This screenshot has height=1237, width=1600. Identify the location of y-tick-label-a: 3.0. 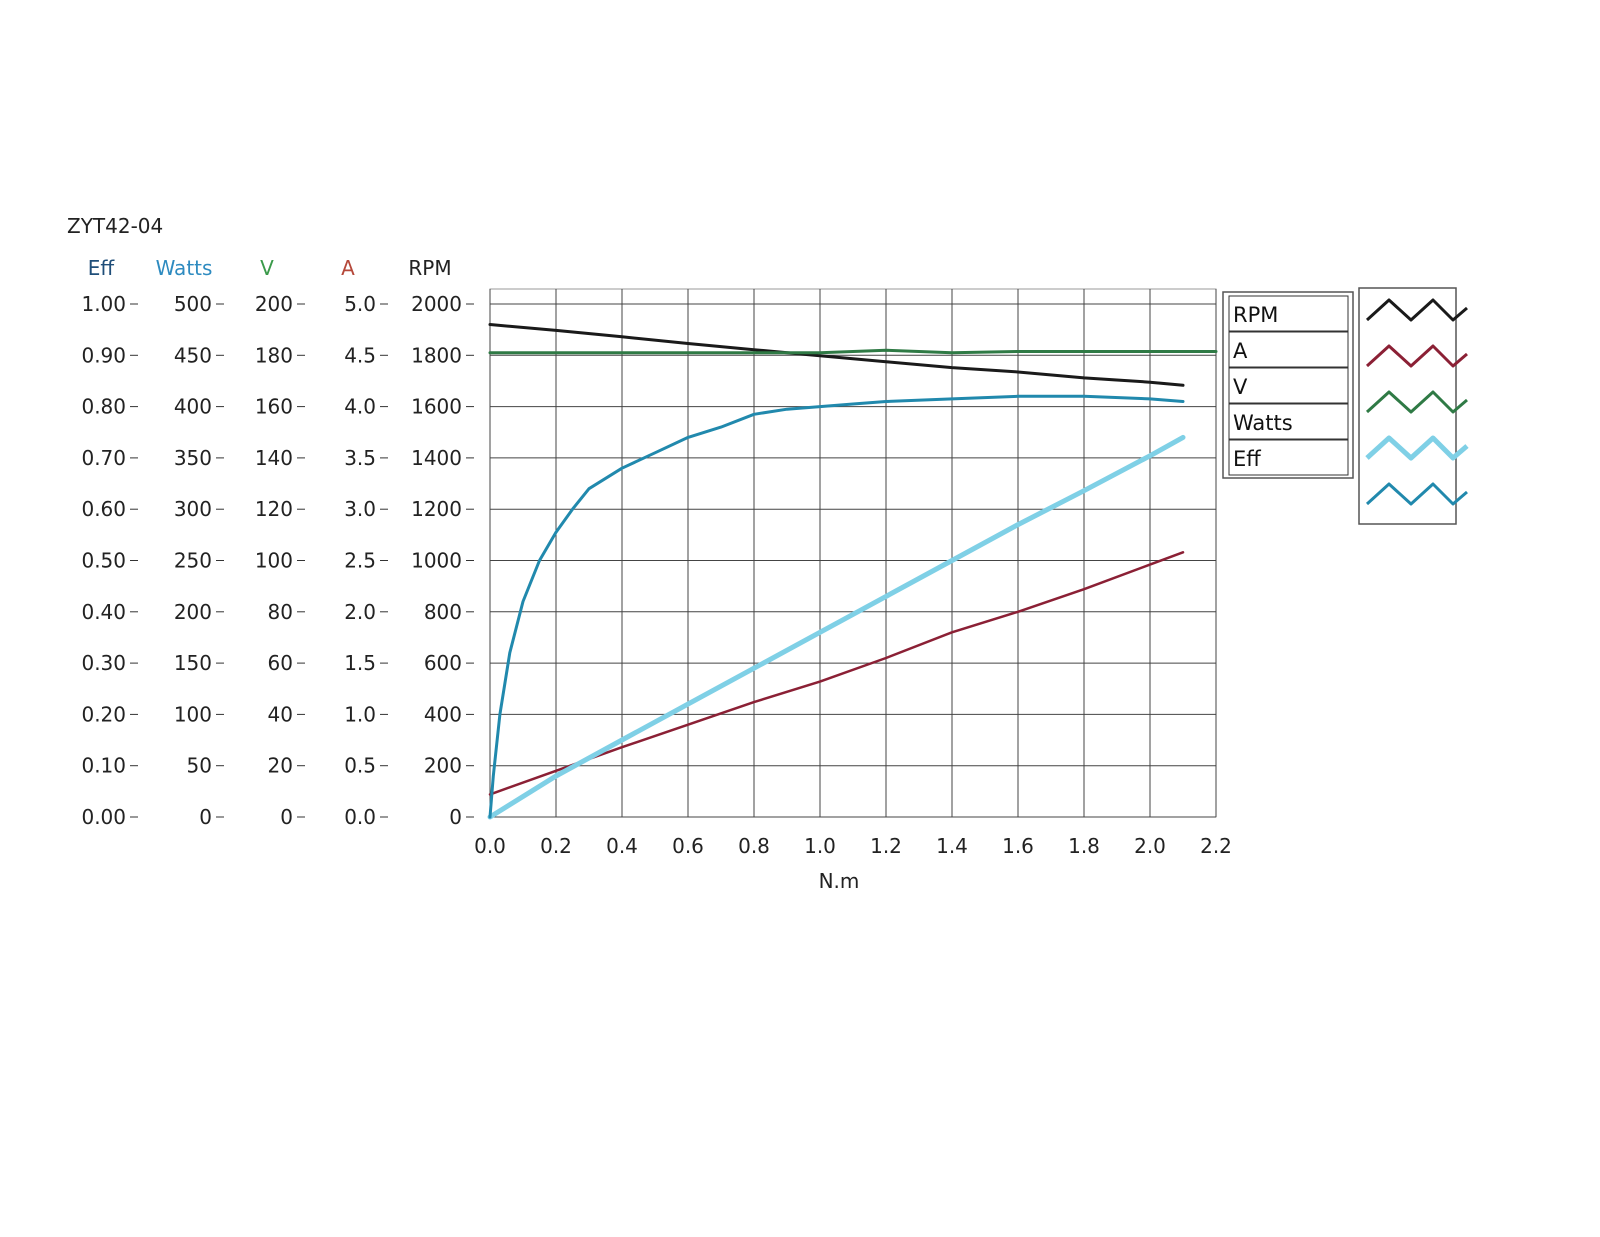
(360, 509).